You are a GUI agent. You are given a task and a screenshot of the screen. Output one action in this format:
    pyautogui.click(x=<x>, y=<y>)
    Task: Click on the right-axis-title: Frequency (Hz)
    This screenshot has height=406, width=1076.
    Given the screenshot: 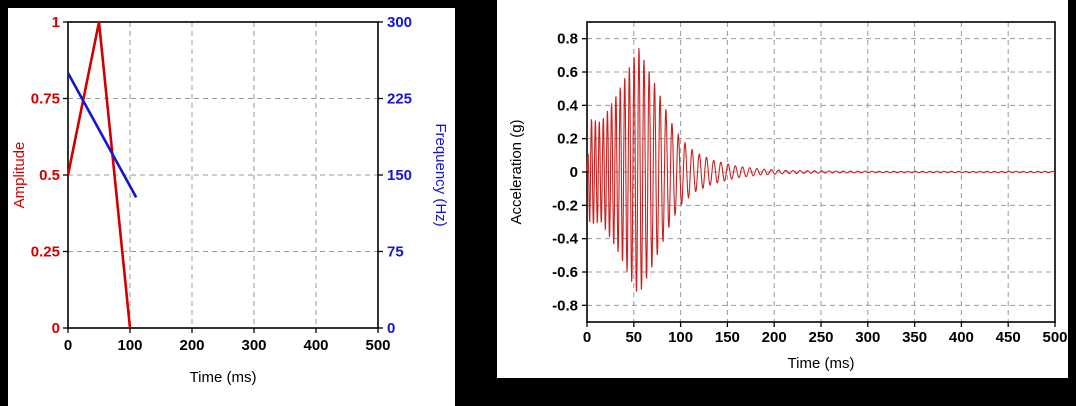 What is the action you would take?
    pyautogui.click(x=440, y=174)
    